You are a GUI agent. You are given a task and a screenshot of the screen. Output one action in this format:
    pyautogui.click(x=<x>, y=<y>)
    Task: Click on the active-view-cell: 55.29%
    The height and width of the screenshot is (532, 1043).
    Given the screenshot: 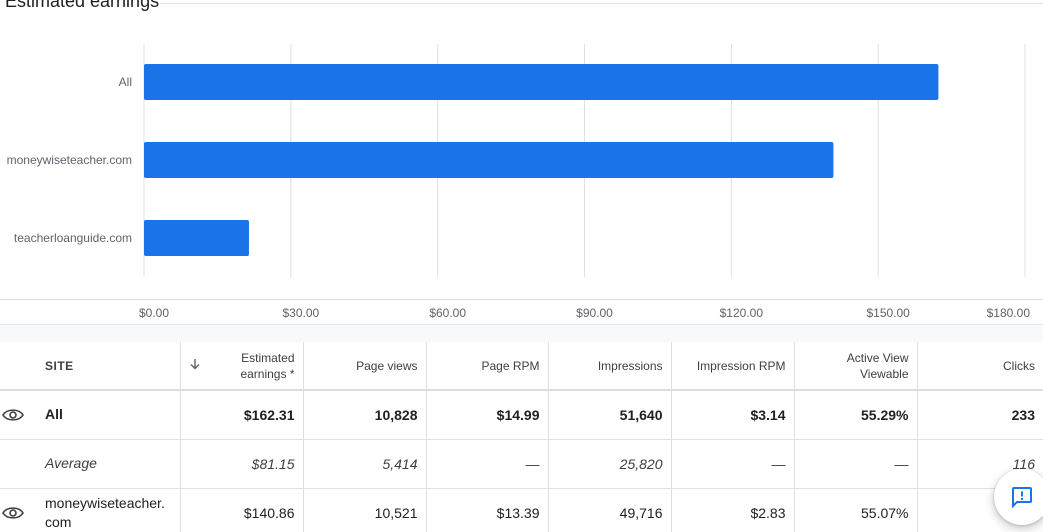 What is the action you would take?
    pyautogui.click(x=856, y=415)
    